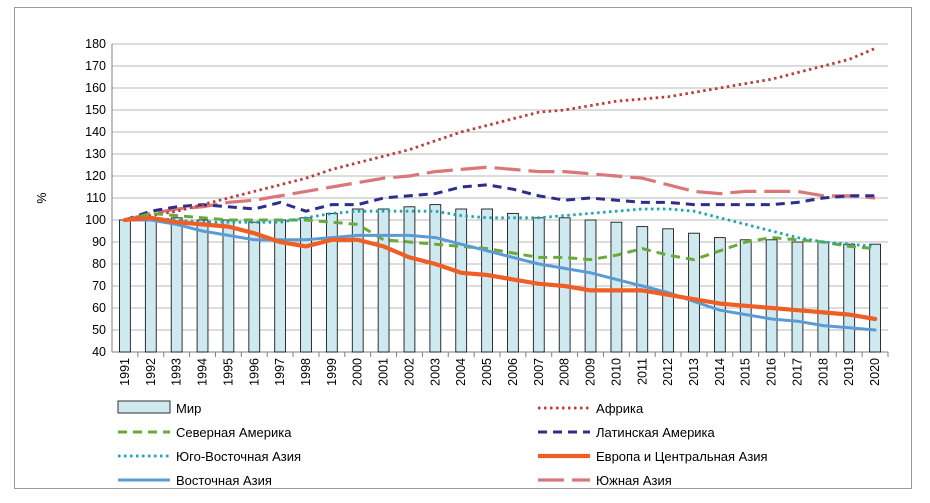 The width and height of the screenshot is (930, 503). What do you see at coordinates (224, 480) in the screenshot?
I see `legend-label-6: Восточная Азия` at bounding box center [224, 480].